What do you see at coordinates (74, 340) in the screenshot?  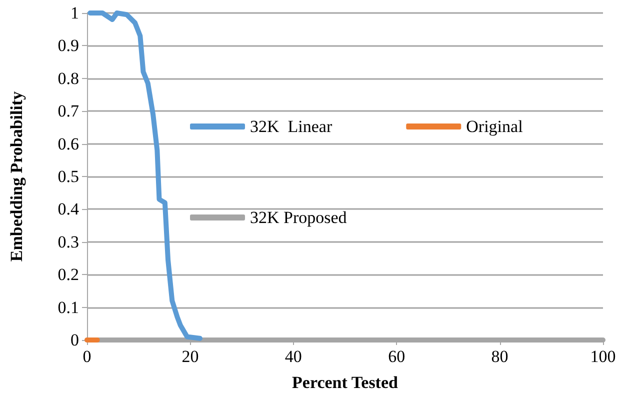 I see `y-tick-label: 0` at bounding box center [74, 340].